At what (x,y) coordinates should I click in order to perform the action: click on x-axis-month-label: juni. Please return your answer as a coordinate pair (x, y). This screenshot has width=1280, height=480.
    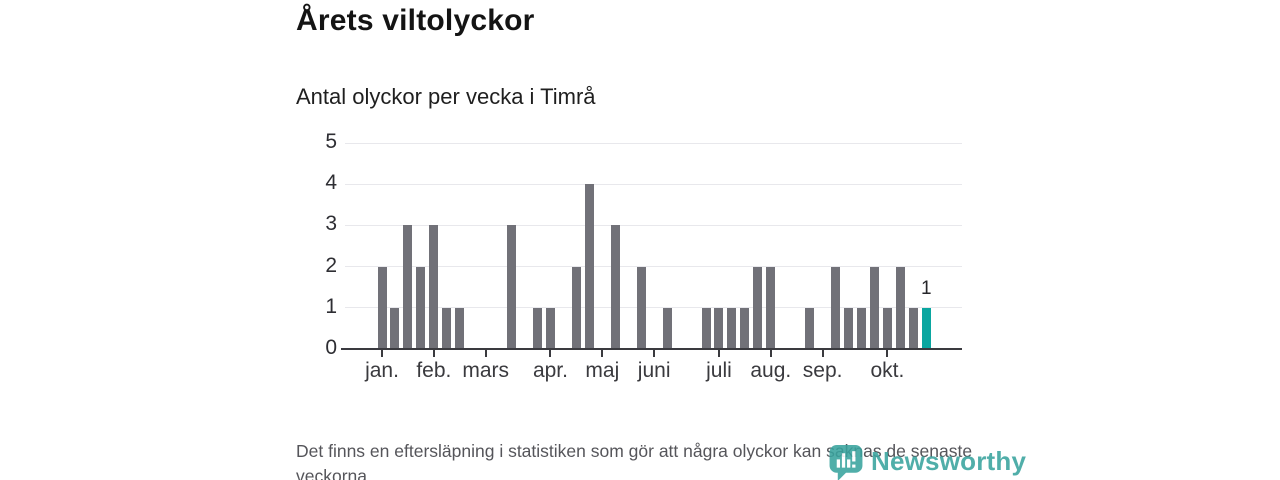
    Looking at the image, I should click on (654, 370).